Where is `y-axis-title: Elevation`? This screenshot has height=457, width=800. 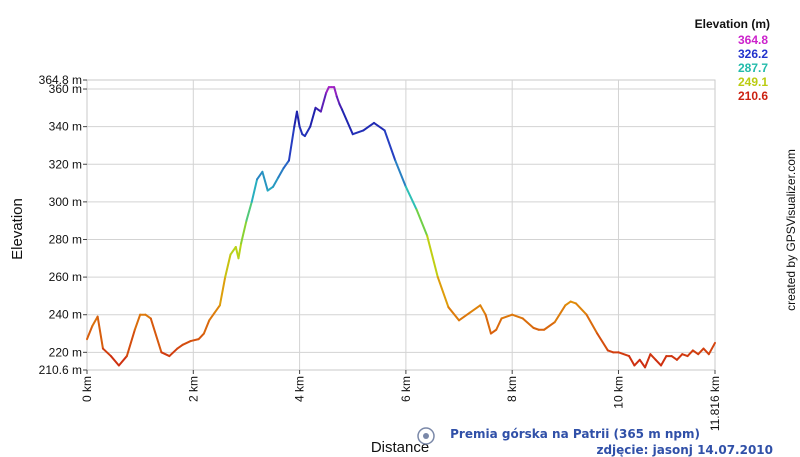
y-axis-title: Elevation is located at coordinates (17, 229).